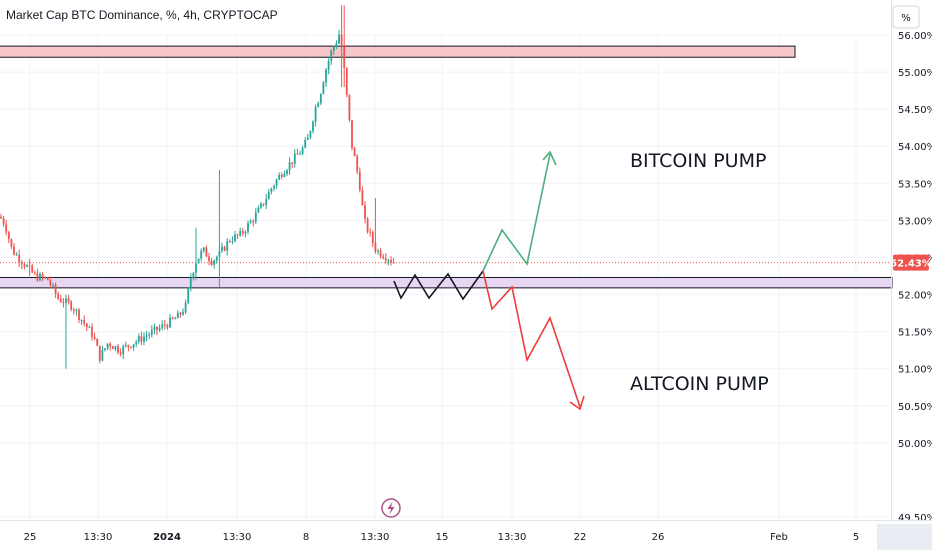  Describe the element at coordinates (915, 333) in the screenshot. I see `price-tick-label: 51.50%` at that location.